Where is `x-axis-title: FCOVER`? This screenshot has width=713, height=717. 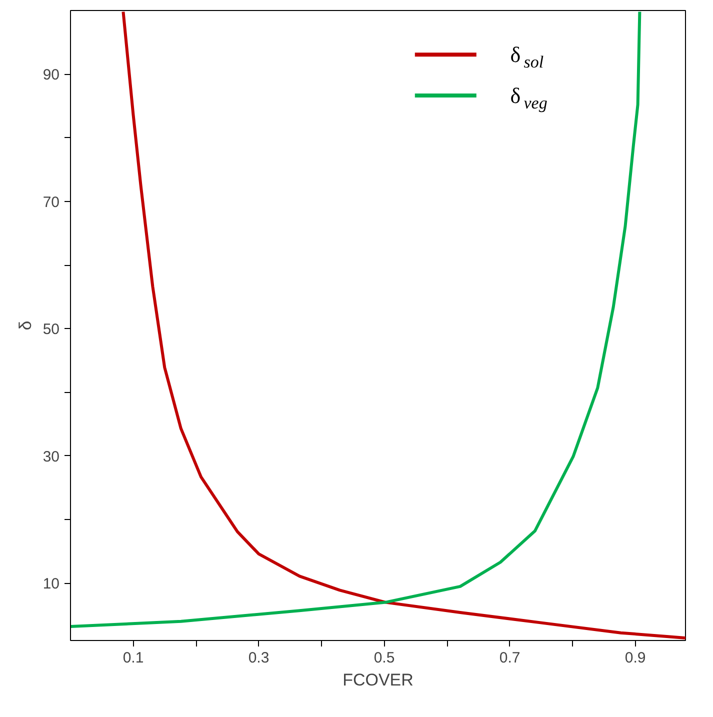 x-axis-title: FCOVER is located at coordinates (378, 680).